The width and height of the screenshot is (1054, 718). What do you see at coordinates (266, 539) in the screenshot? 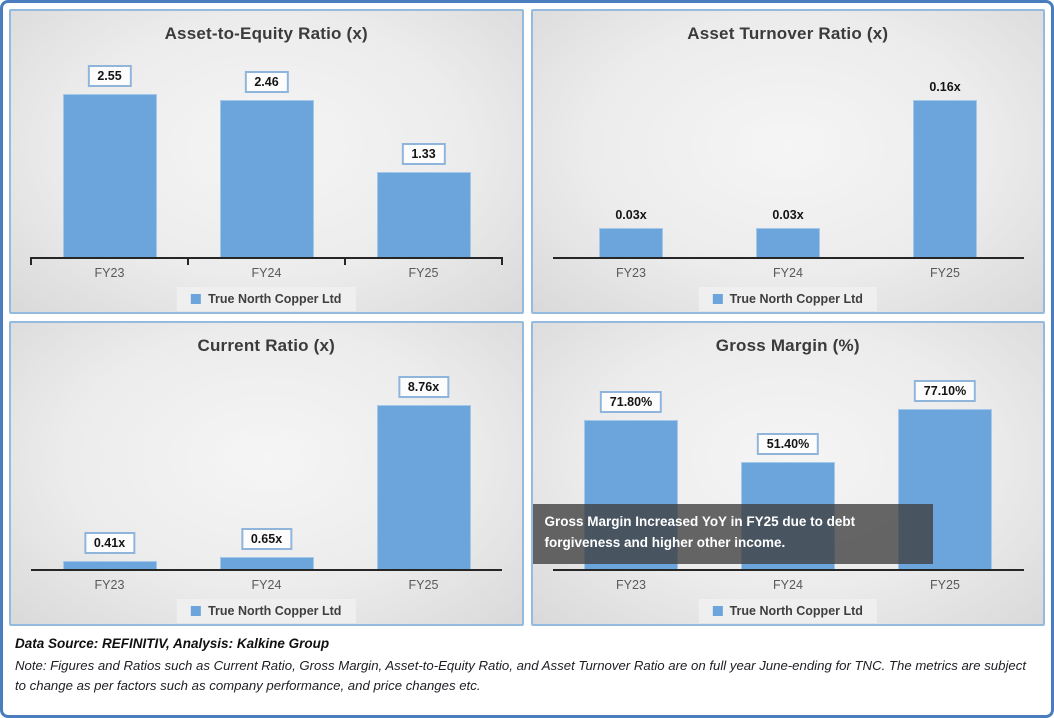
I see `data-label: 0.65x` at bounding box center [266, 539].